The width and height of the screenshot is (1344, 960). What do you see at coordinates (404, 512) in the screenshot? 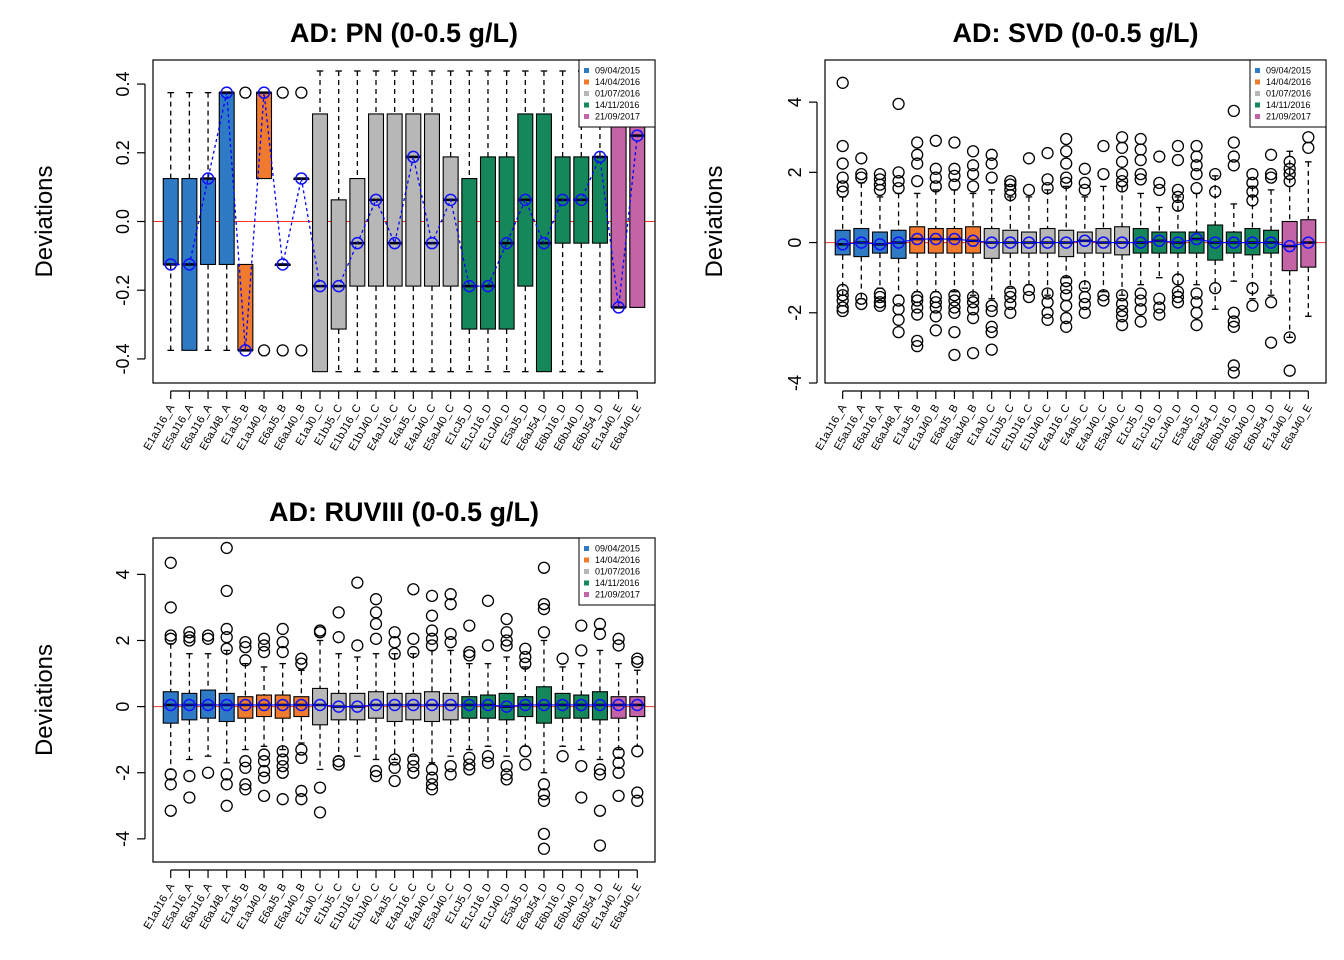
I see `chart-title: AD: RUVIII (0-0.5 g/L)` at bounding box center [404, 512].